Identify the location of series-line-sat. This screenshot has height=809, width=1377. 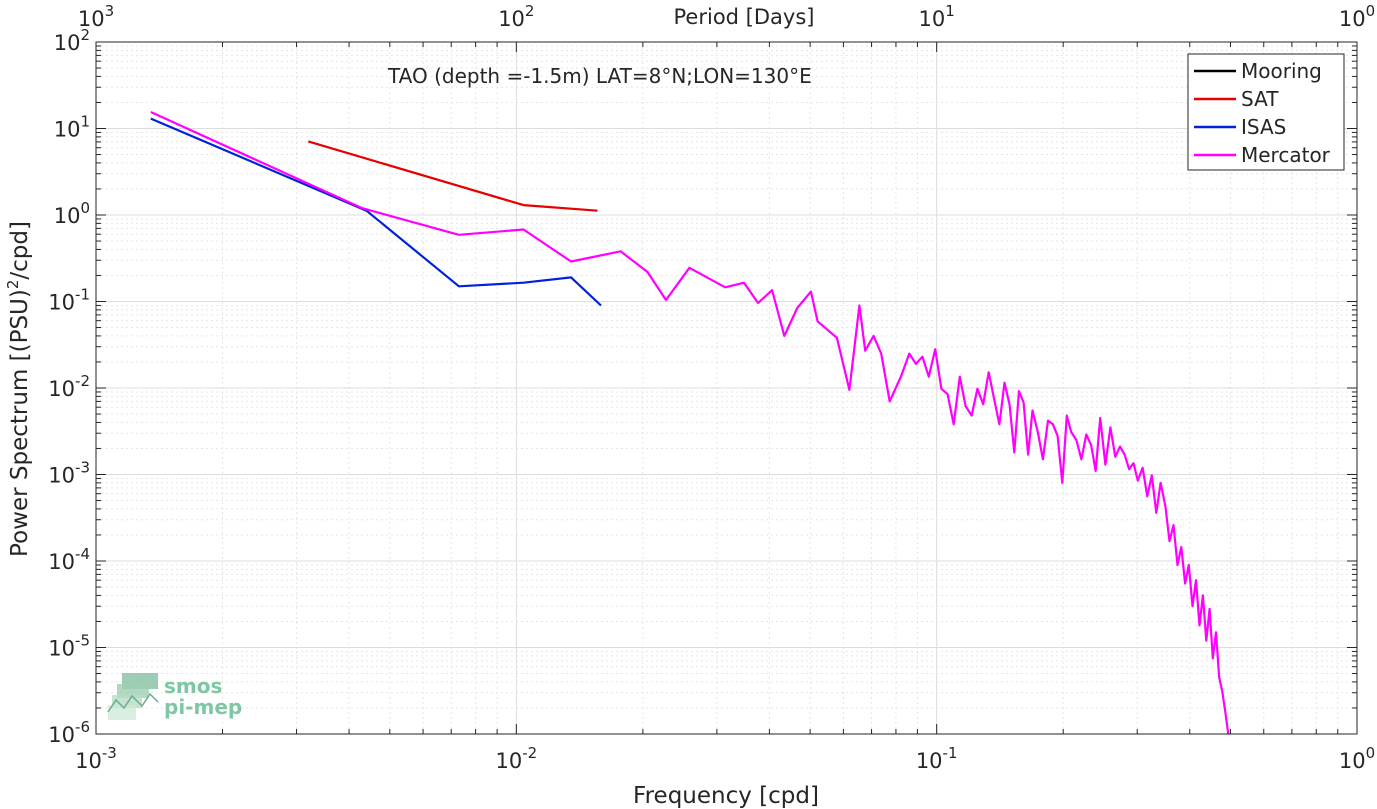
(452, 176).